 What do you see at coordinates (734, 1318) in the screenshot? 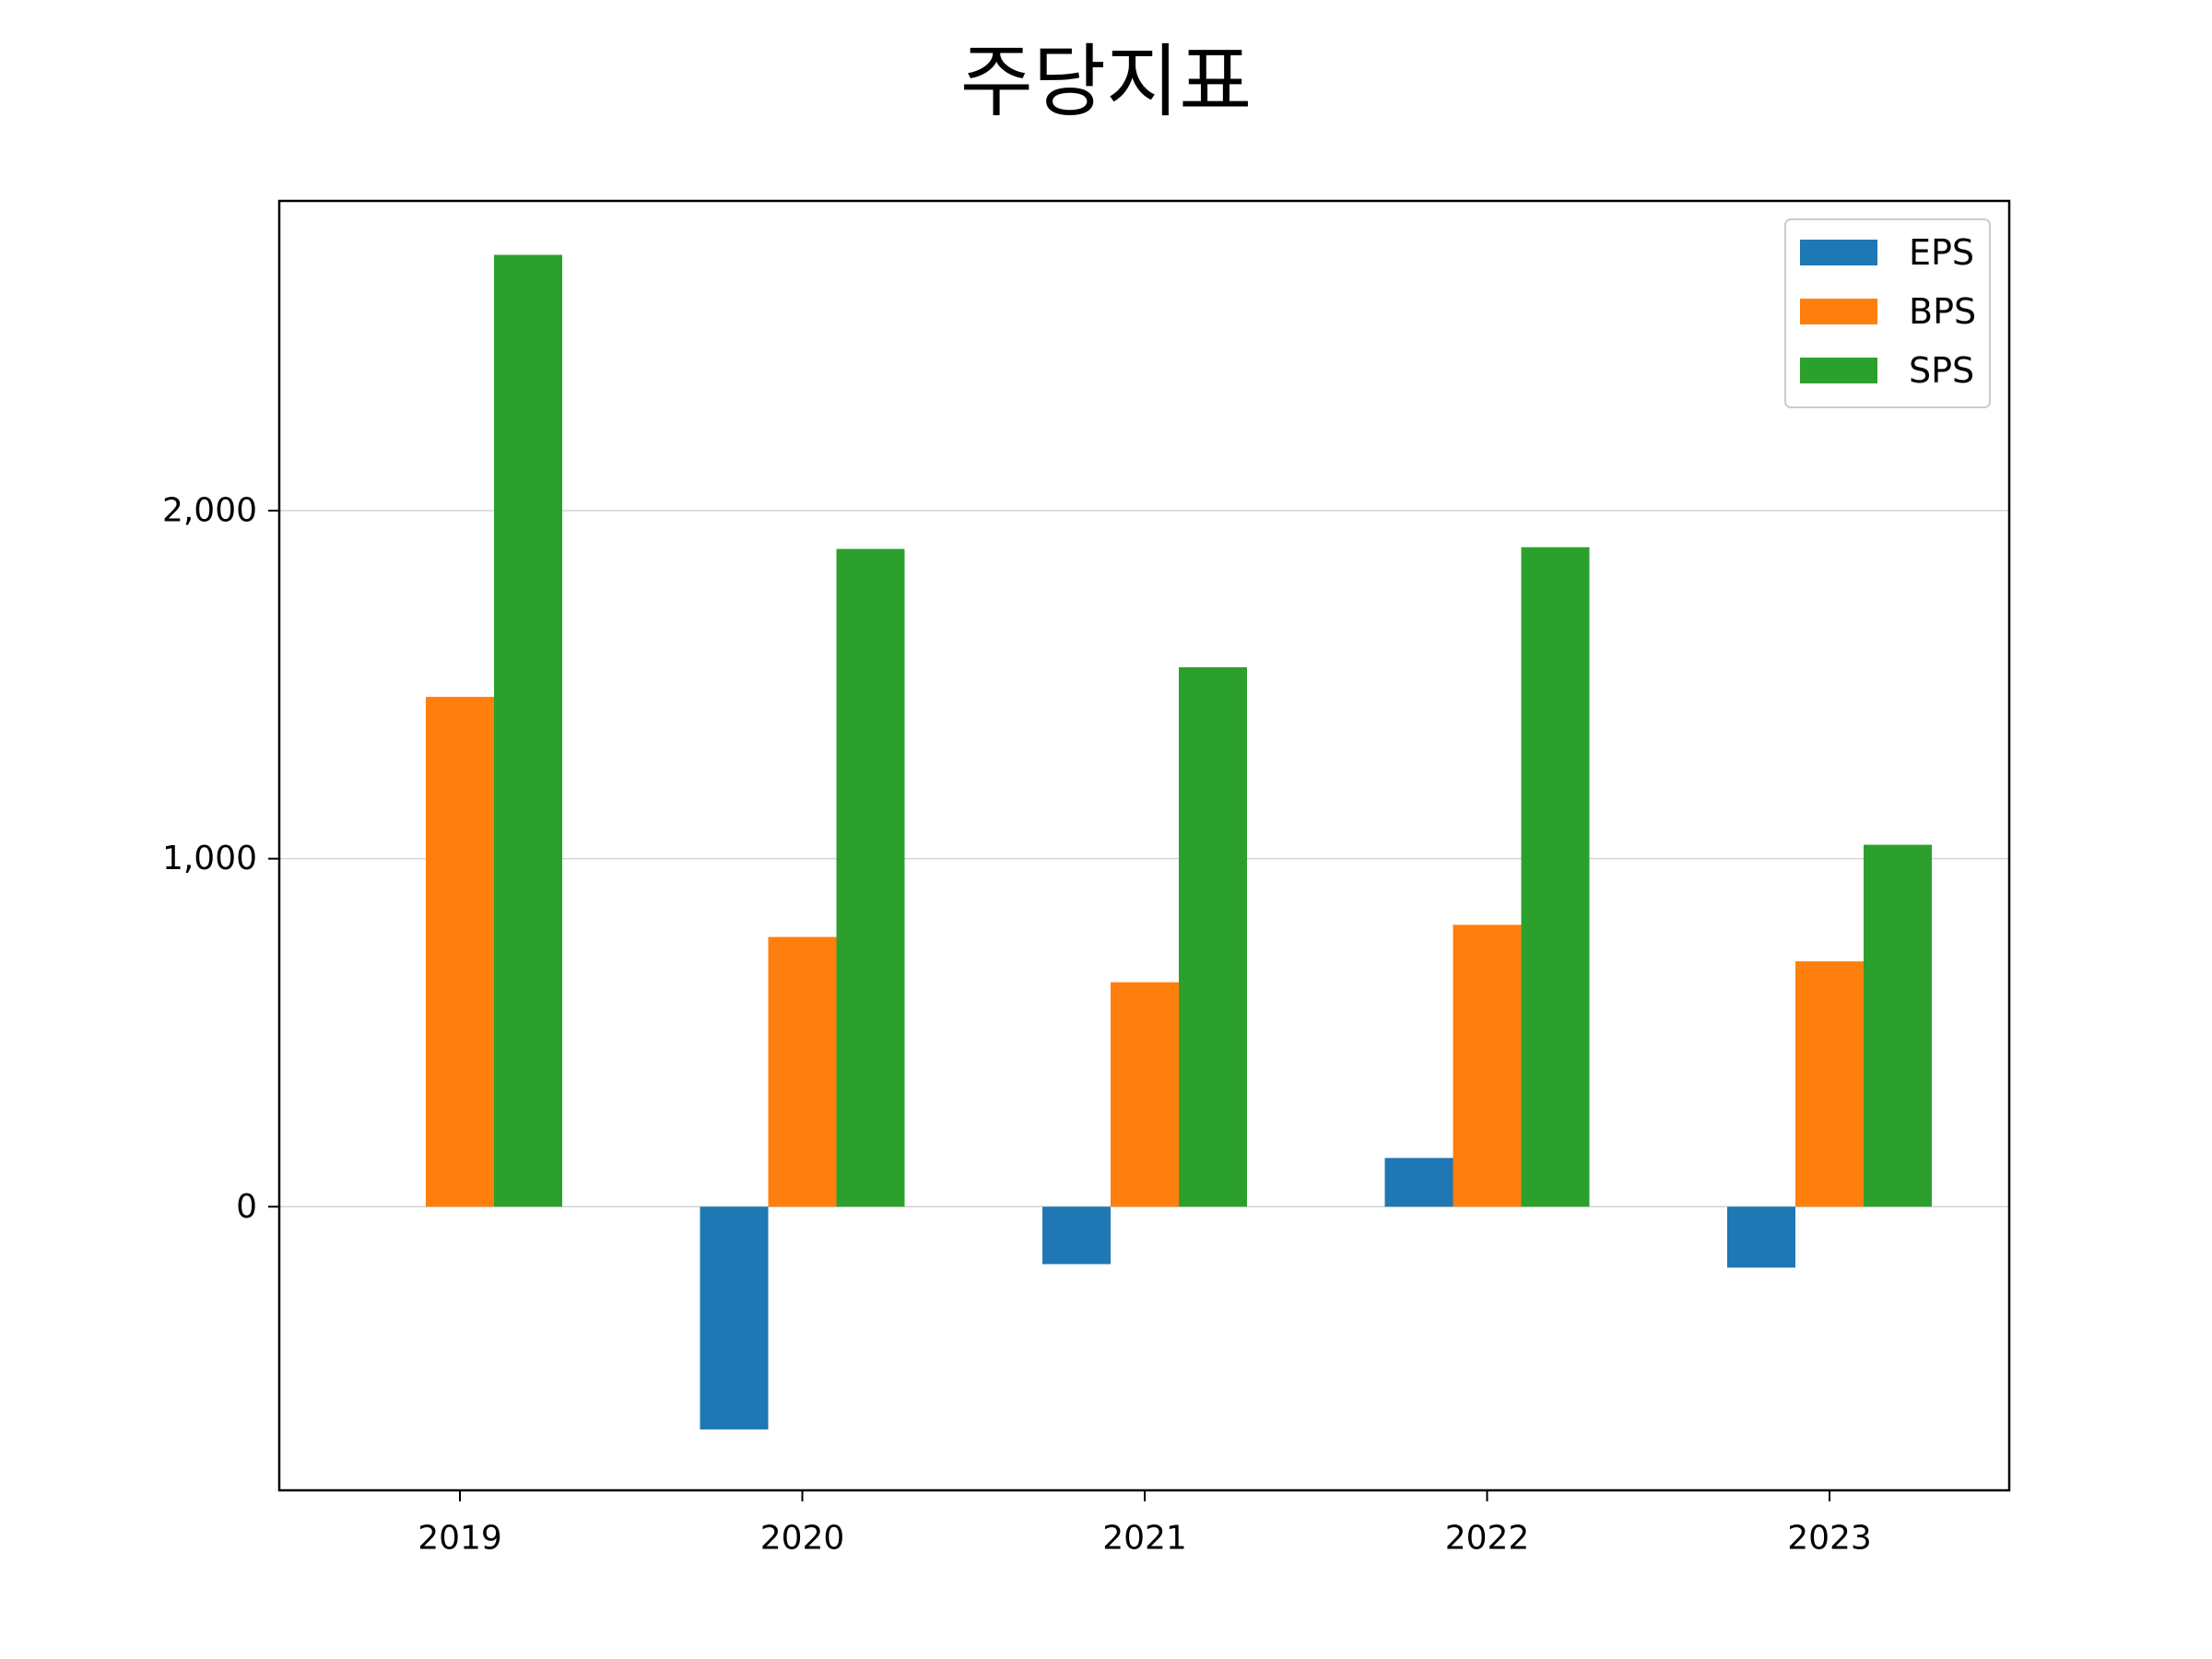
I see `bar-eps-2020` at bounding box center [734, 1318].